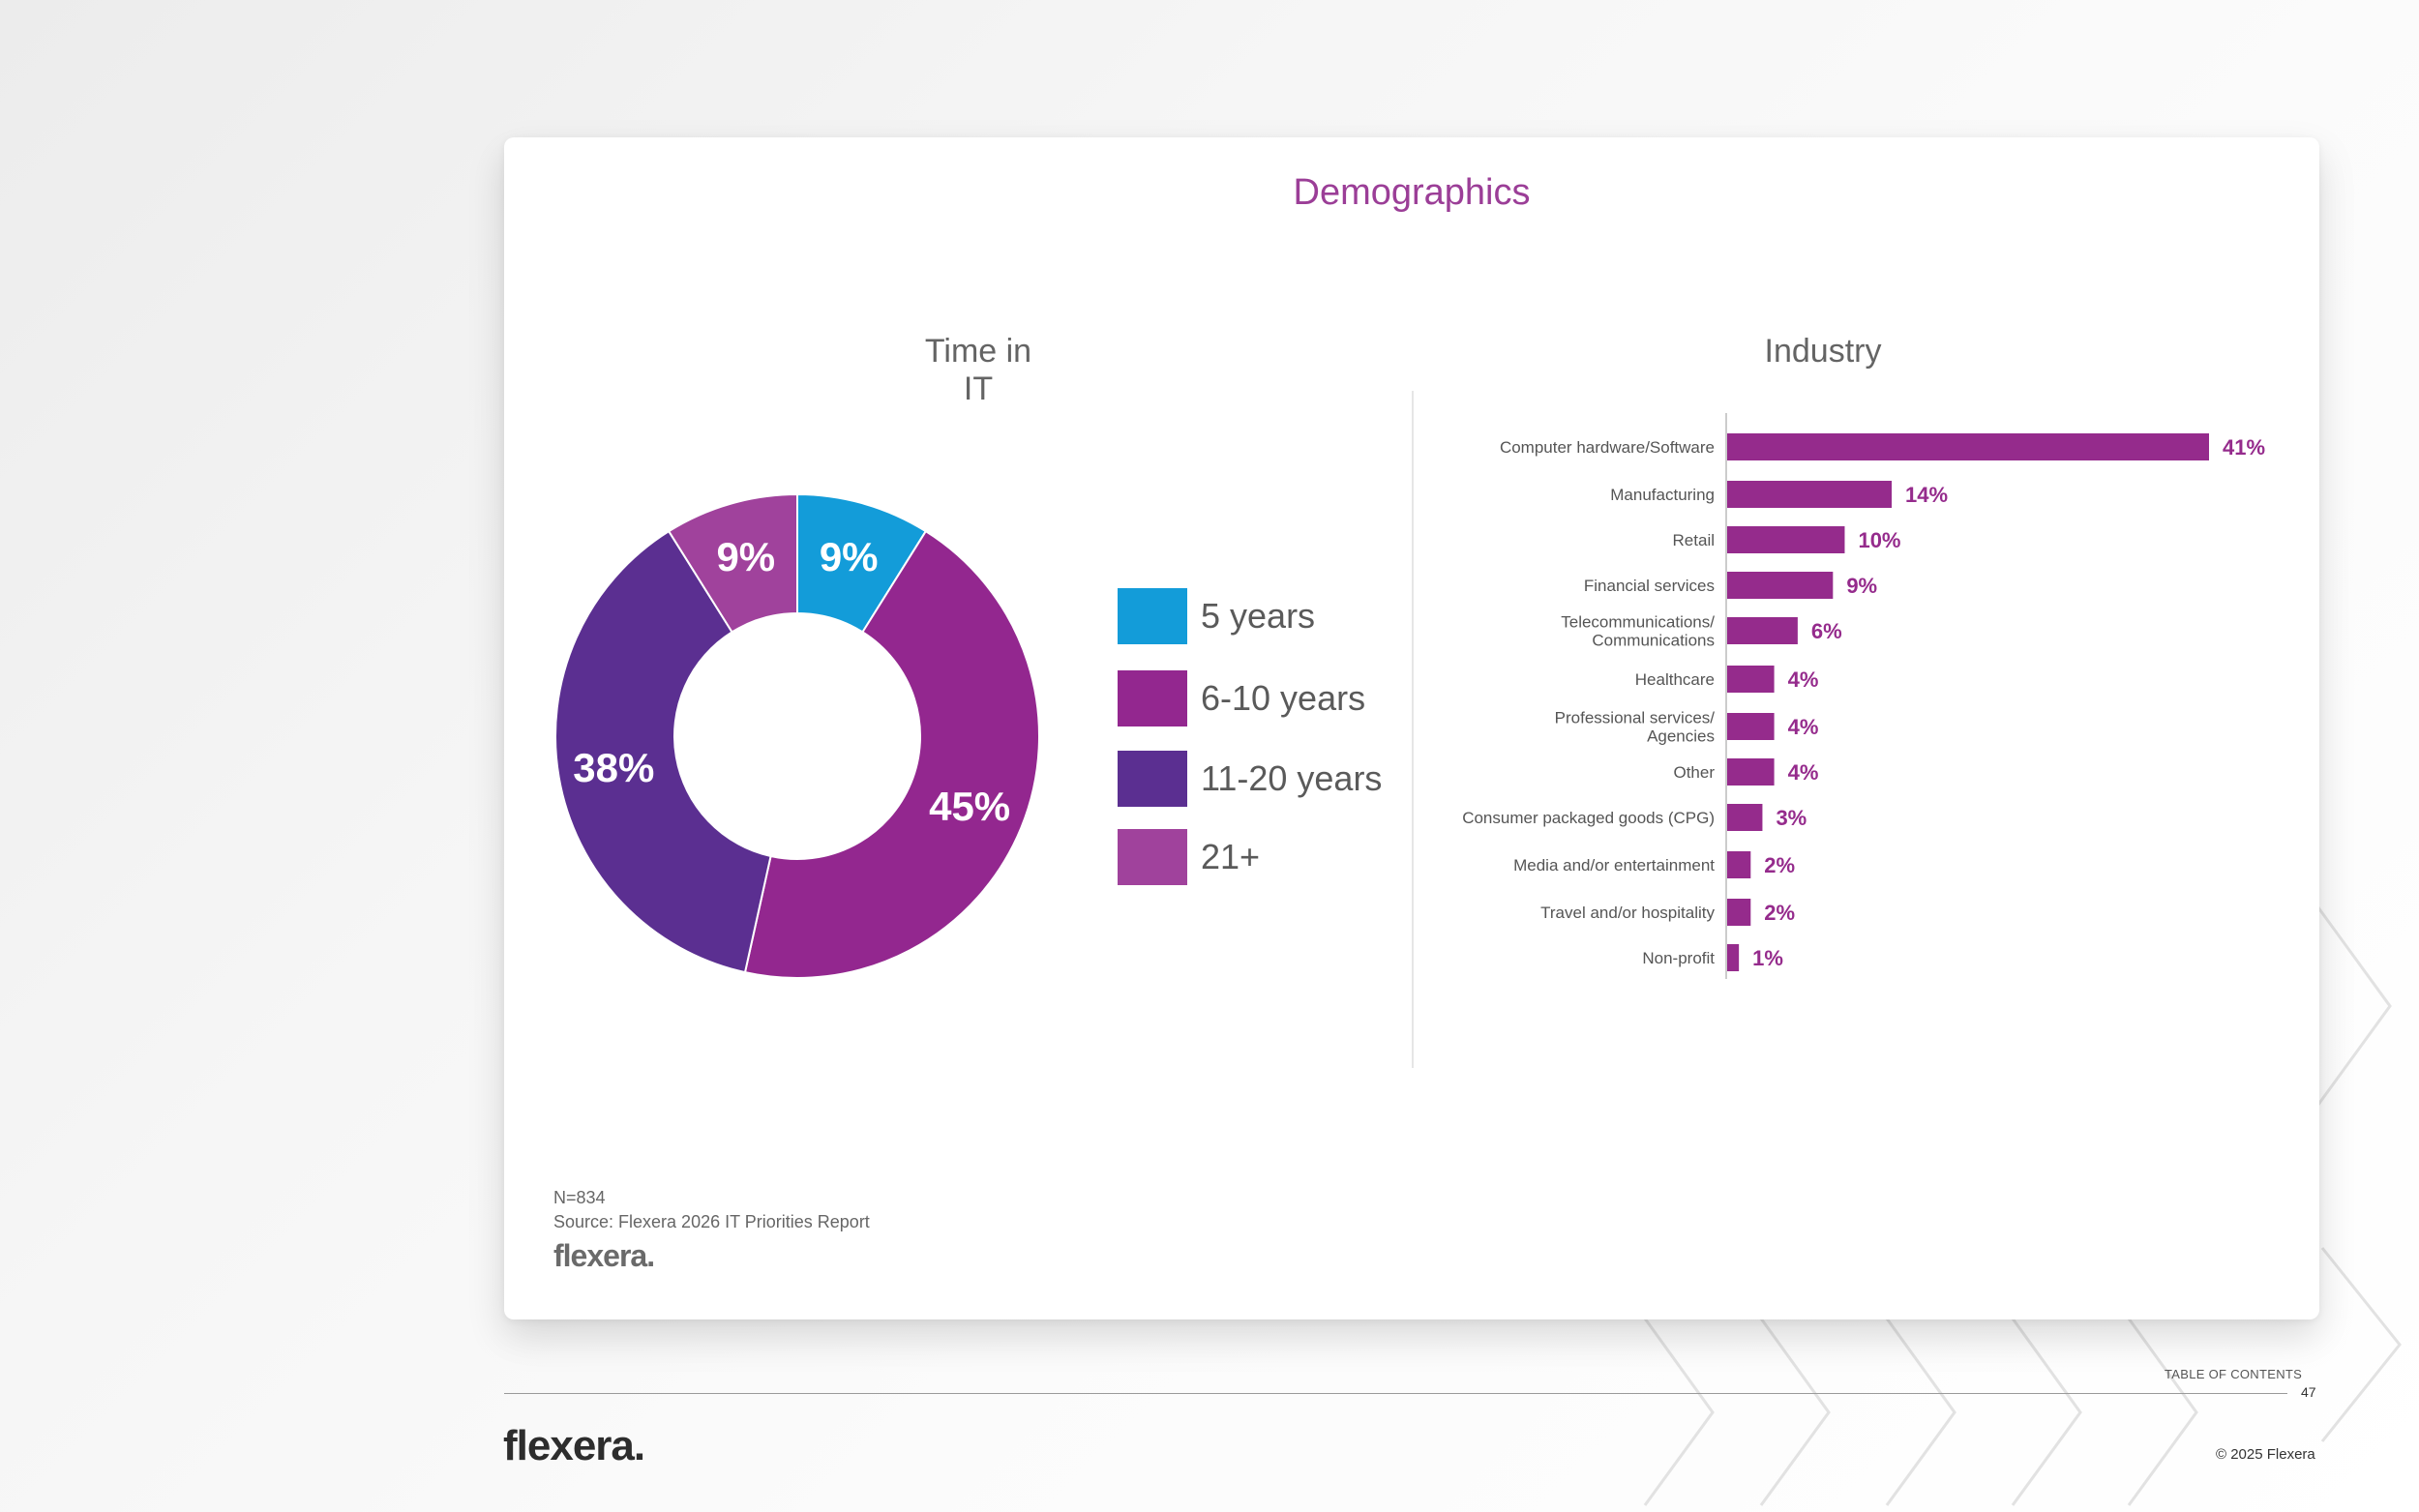  Describe the element at coordinates (1614, 866) in the screenshot. I see `industry-category-label: Media and/or entertainment` at that location.